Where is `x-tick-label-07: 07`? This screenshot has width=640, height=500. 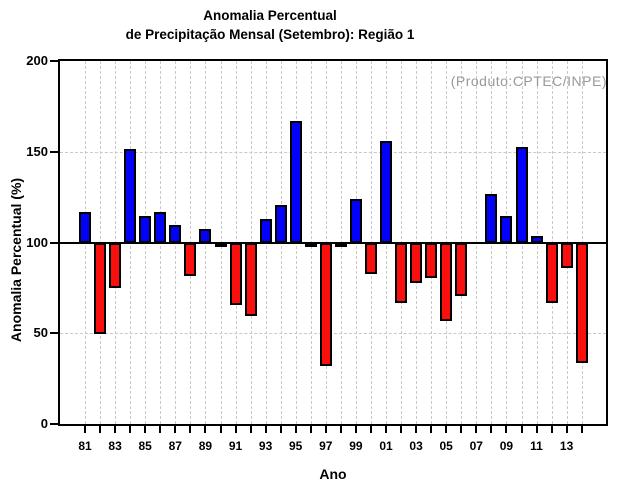 x-tick-label-07: 07 is located at coordinates (476, 446).